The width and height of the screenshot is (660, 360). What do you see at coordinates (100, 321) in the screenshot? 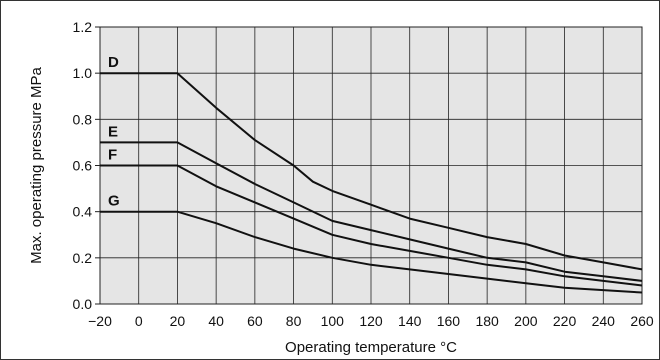
I see `x-tick-label: −20` at bounding box center [100, 321].